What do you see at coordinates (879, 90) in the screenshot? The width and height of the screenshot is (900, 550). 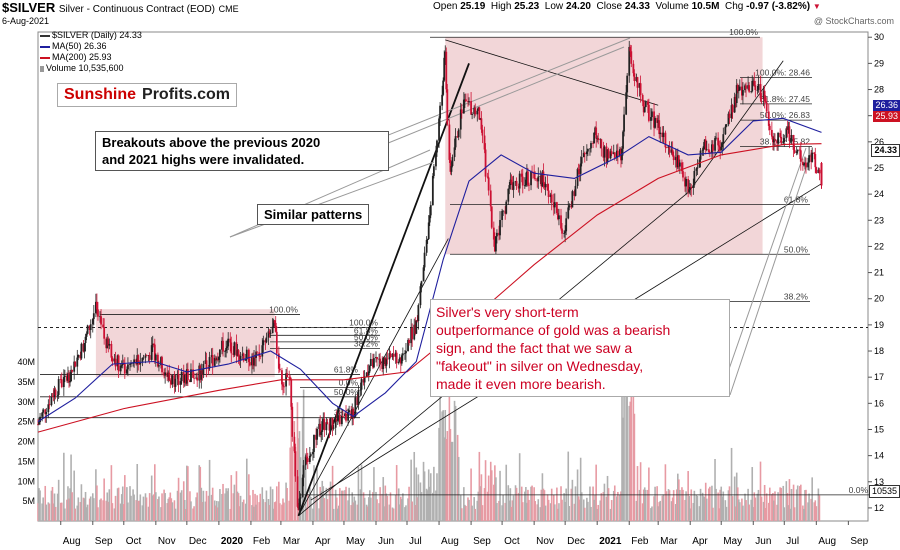 I see `y-tick-label: 28` at bounding box center [879, 90].